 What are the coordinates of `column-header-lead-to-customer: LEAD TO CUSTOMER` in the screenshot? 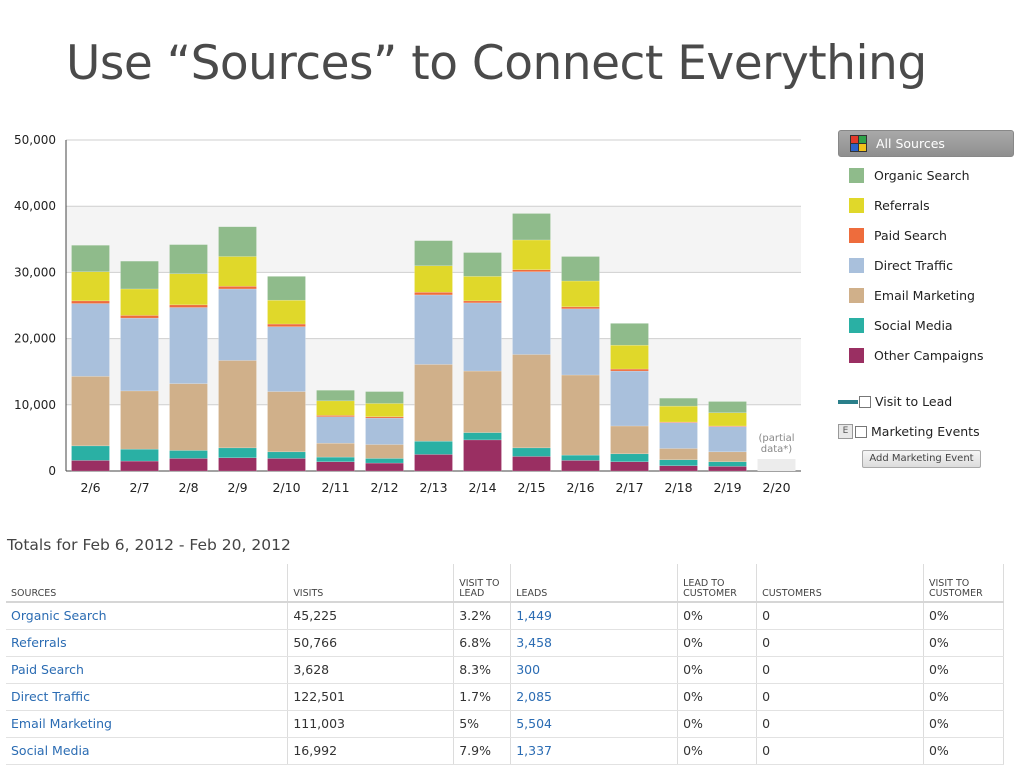 It's located at (717, 583).